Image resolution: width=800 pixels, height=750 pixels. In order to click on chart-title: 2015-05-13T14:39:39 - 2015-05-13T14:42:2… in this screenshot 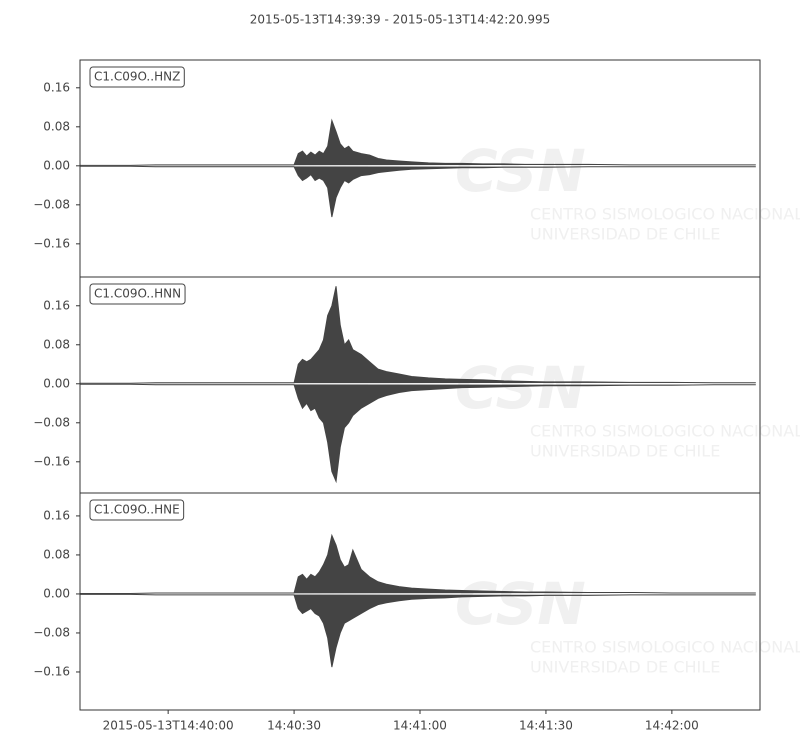, I will do `click(400, 20)`.